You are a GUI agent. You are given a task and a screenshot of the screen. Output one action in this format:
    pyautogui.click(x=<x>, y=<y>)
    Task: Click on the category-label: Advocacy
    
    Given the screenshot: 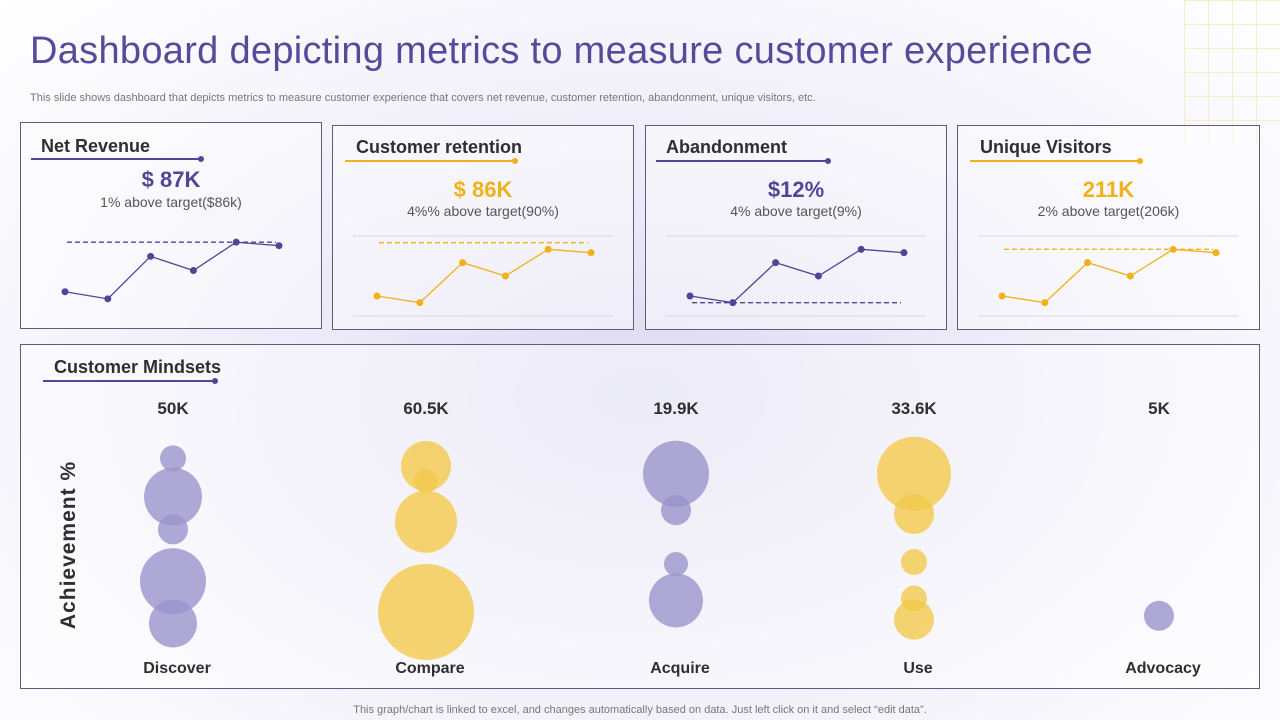 What is the action you would take?
    pyautogui.click(x=1163, y=668)
    